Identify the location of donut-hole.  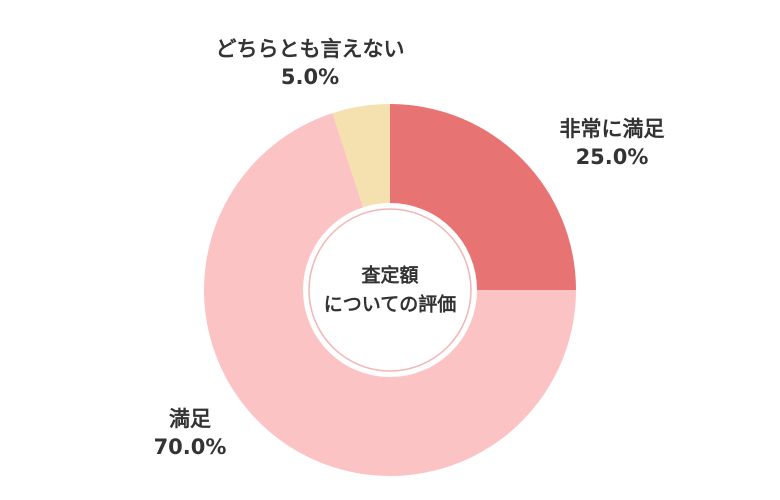
(390, 290).